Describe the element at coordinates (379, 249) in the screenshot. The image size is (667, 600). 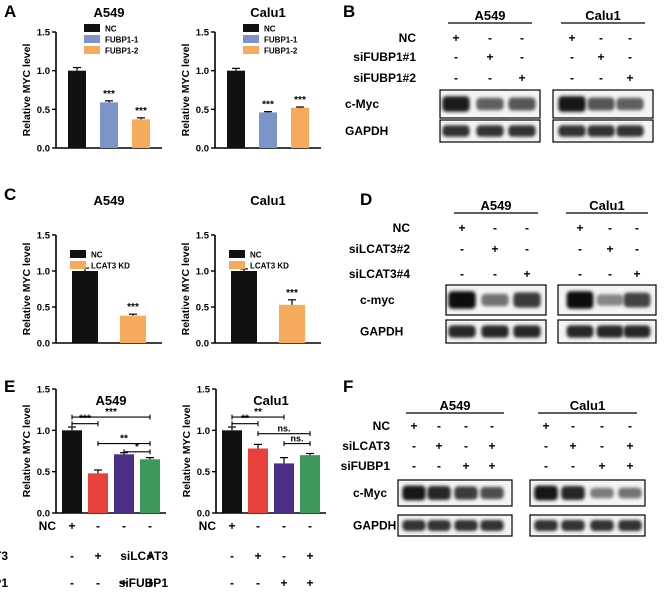
I see `condition-label: siLCAT3#2` at that location.